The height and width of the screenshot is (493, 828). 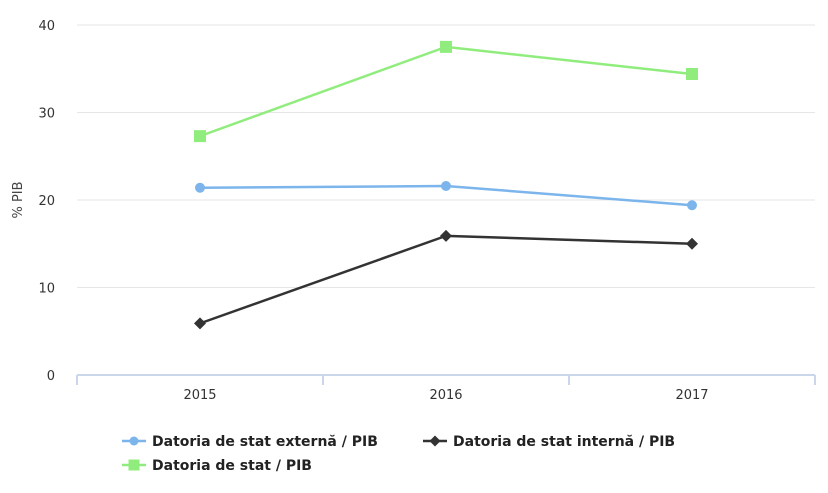 I want to click on y-tick-label: 0, so click(x=51, y=376).